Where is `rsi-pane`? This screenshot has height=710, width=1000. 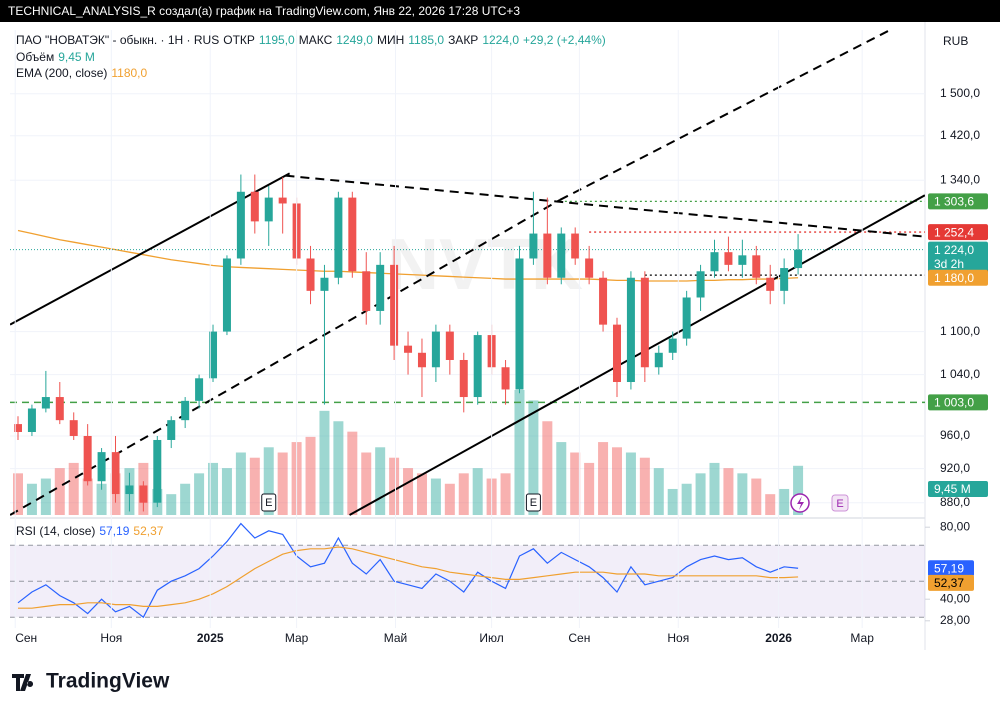
rsi-pane is located at coordinates (467, 570).